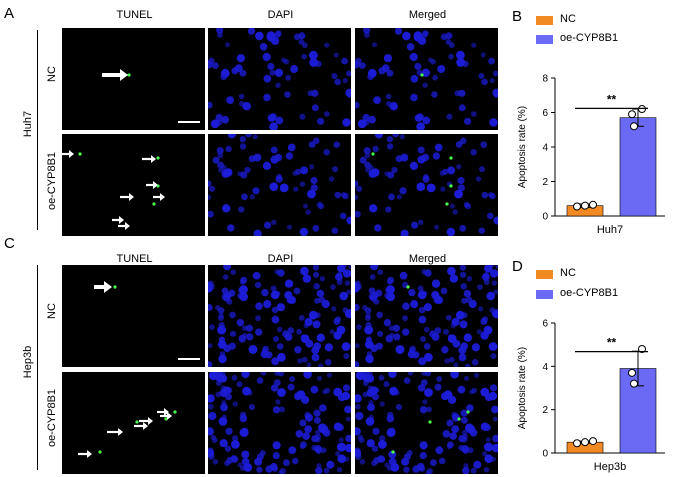 Image resolution: width=677 pixels, height=477 pixels. Describe the element at coordinates (517, 16) in the screenshot. I see `panel-label-b: B` at that location.